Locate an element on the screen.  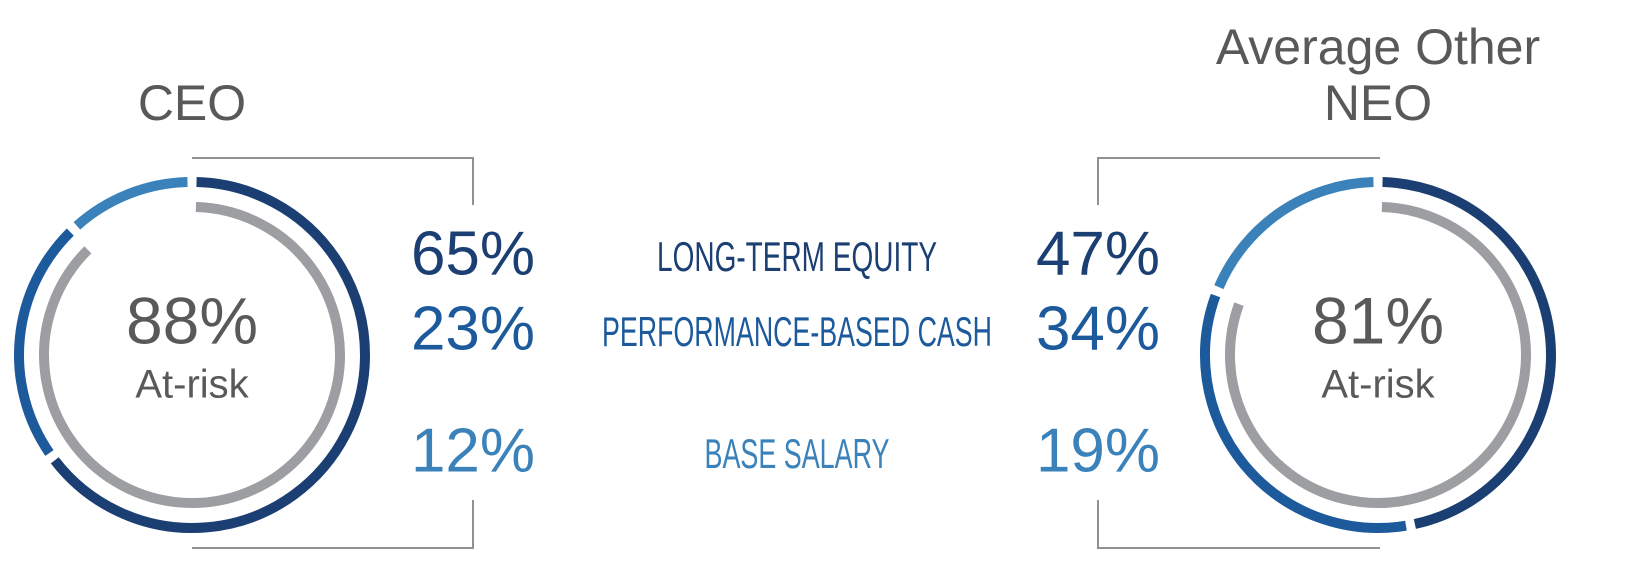
chart-title: CEO is located at coordinates (192, 103).